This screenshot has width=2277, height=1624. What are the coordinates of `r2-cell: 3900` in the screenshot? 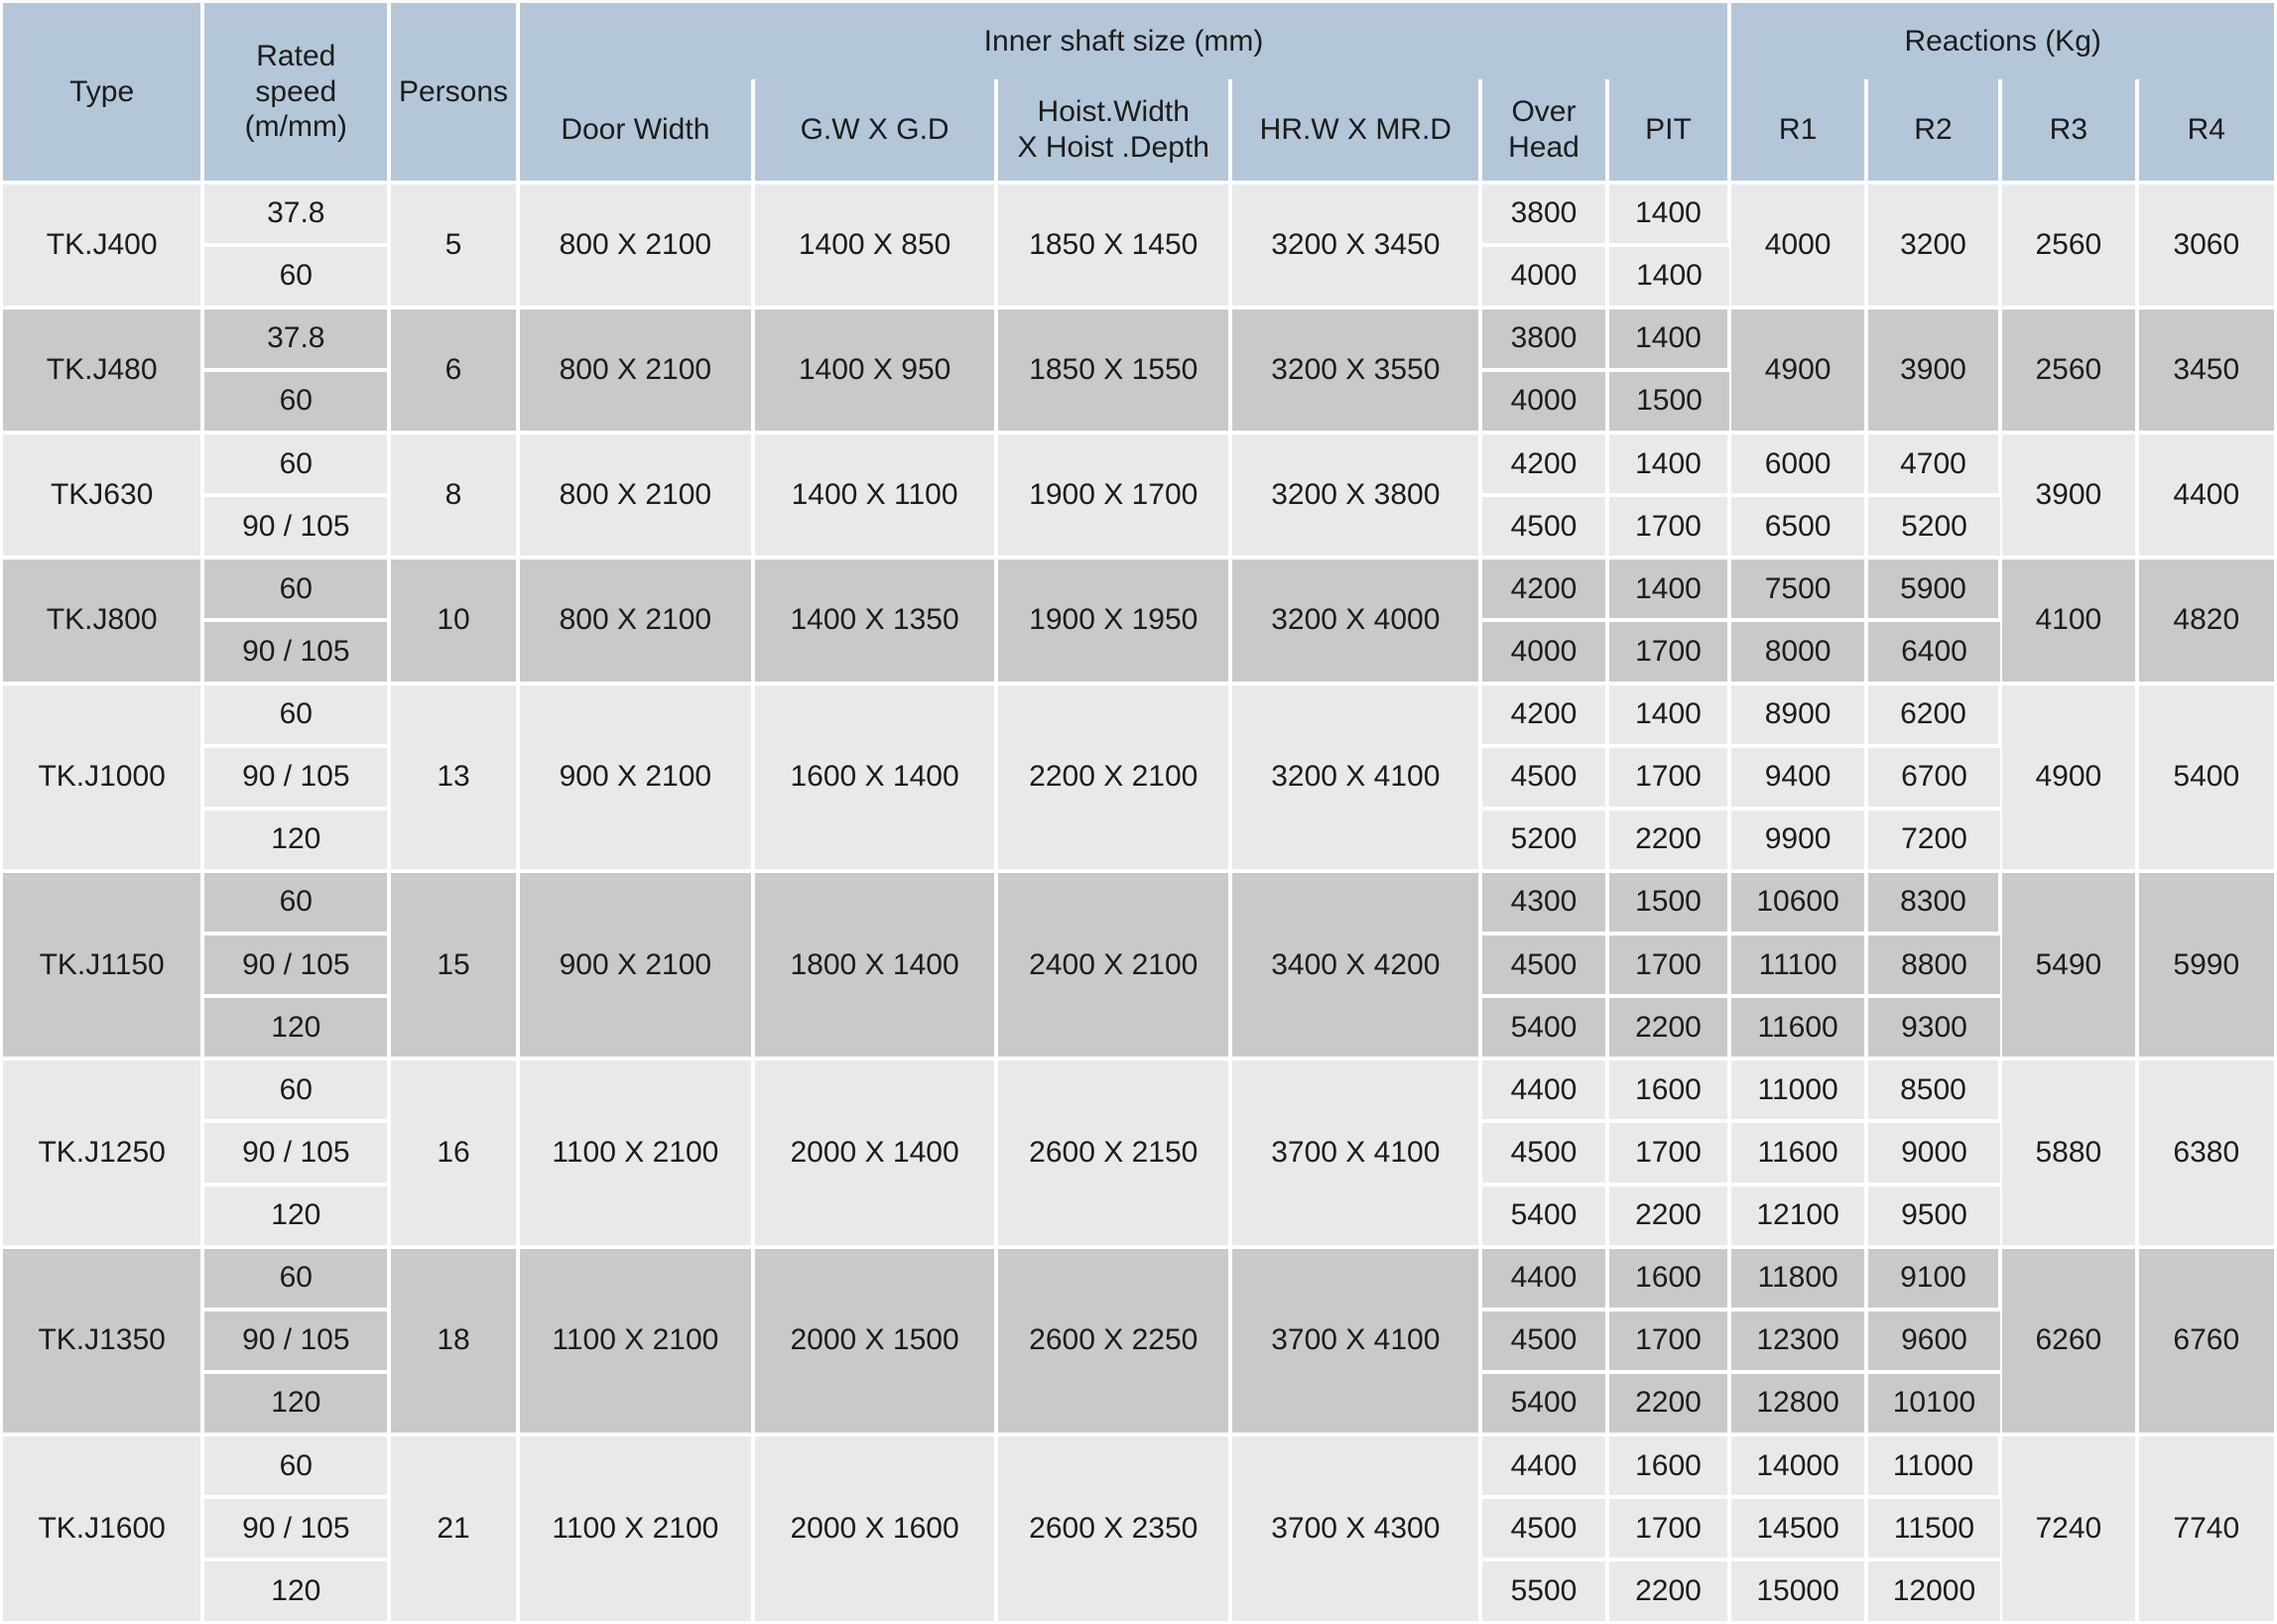 It's located at (1934, 369).